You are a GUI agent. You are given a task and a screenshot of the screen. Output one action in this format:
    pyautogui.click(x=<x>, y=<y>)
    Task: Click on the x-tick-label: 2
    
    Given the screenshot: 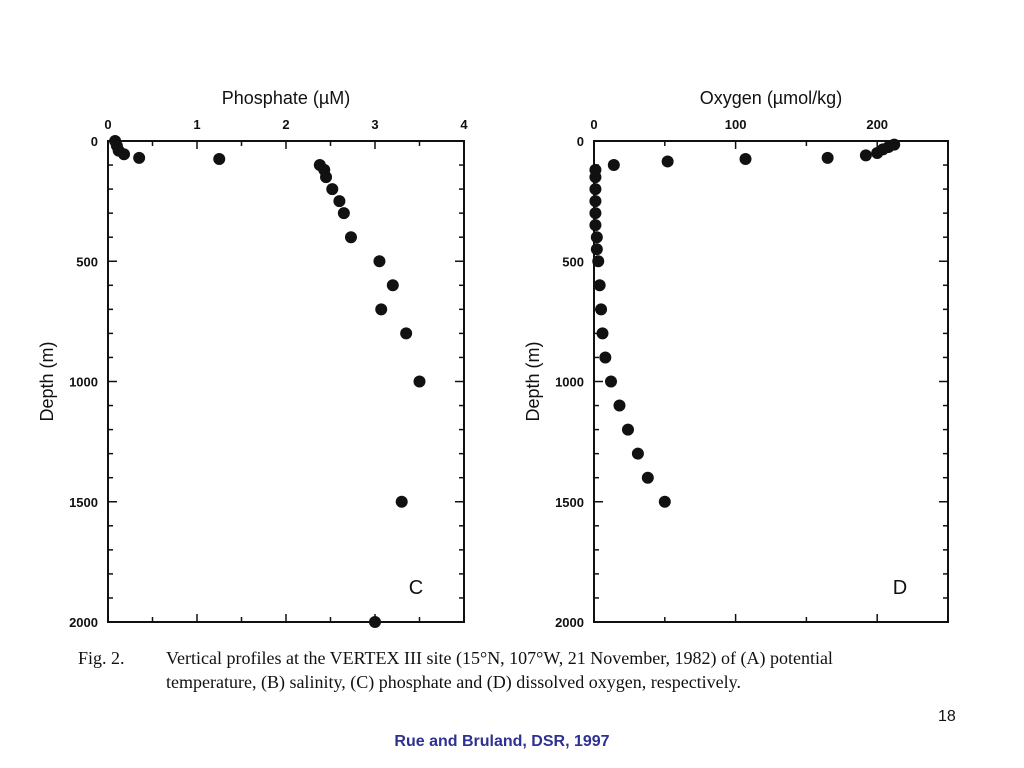 What is the action you would take?
    pyautogui.click(x=285, y=124)
    